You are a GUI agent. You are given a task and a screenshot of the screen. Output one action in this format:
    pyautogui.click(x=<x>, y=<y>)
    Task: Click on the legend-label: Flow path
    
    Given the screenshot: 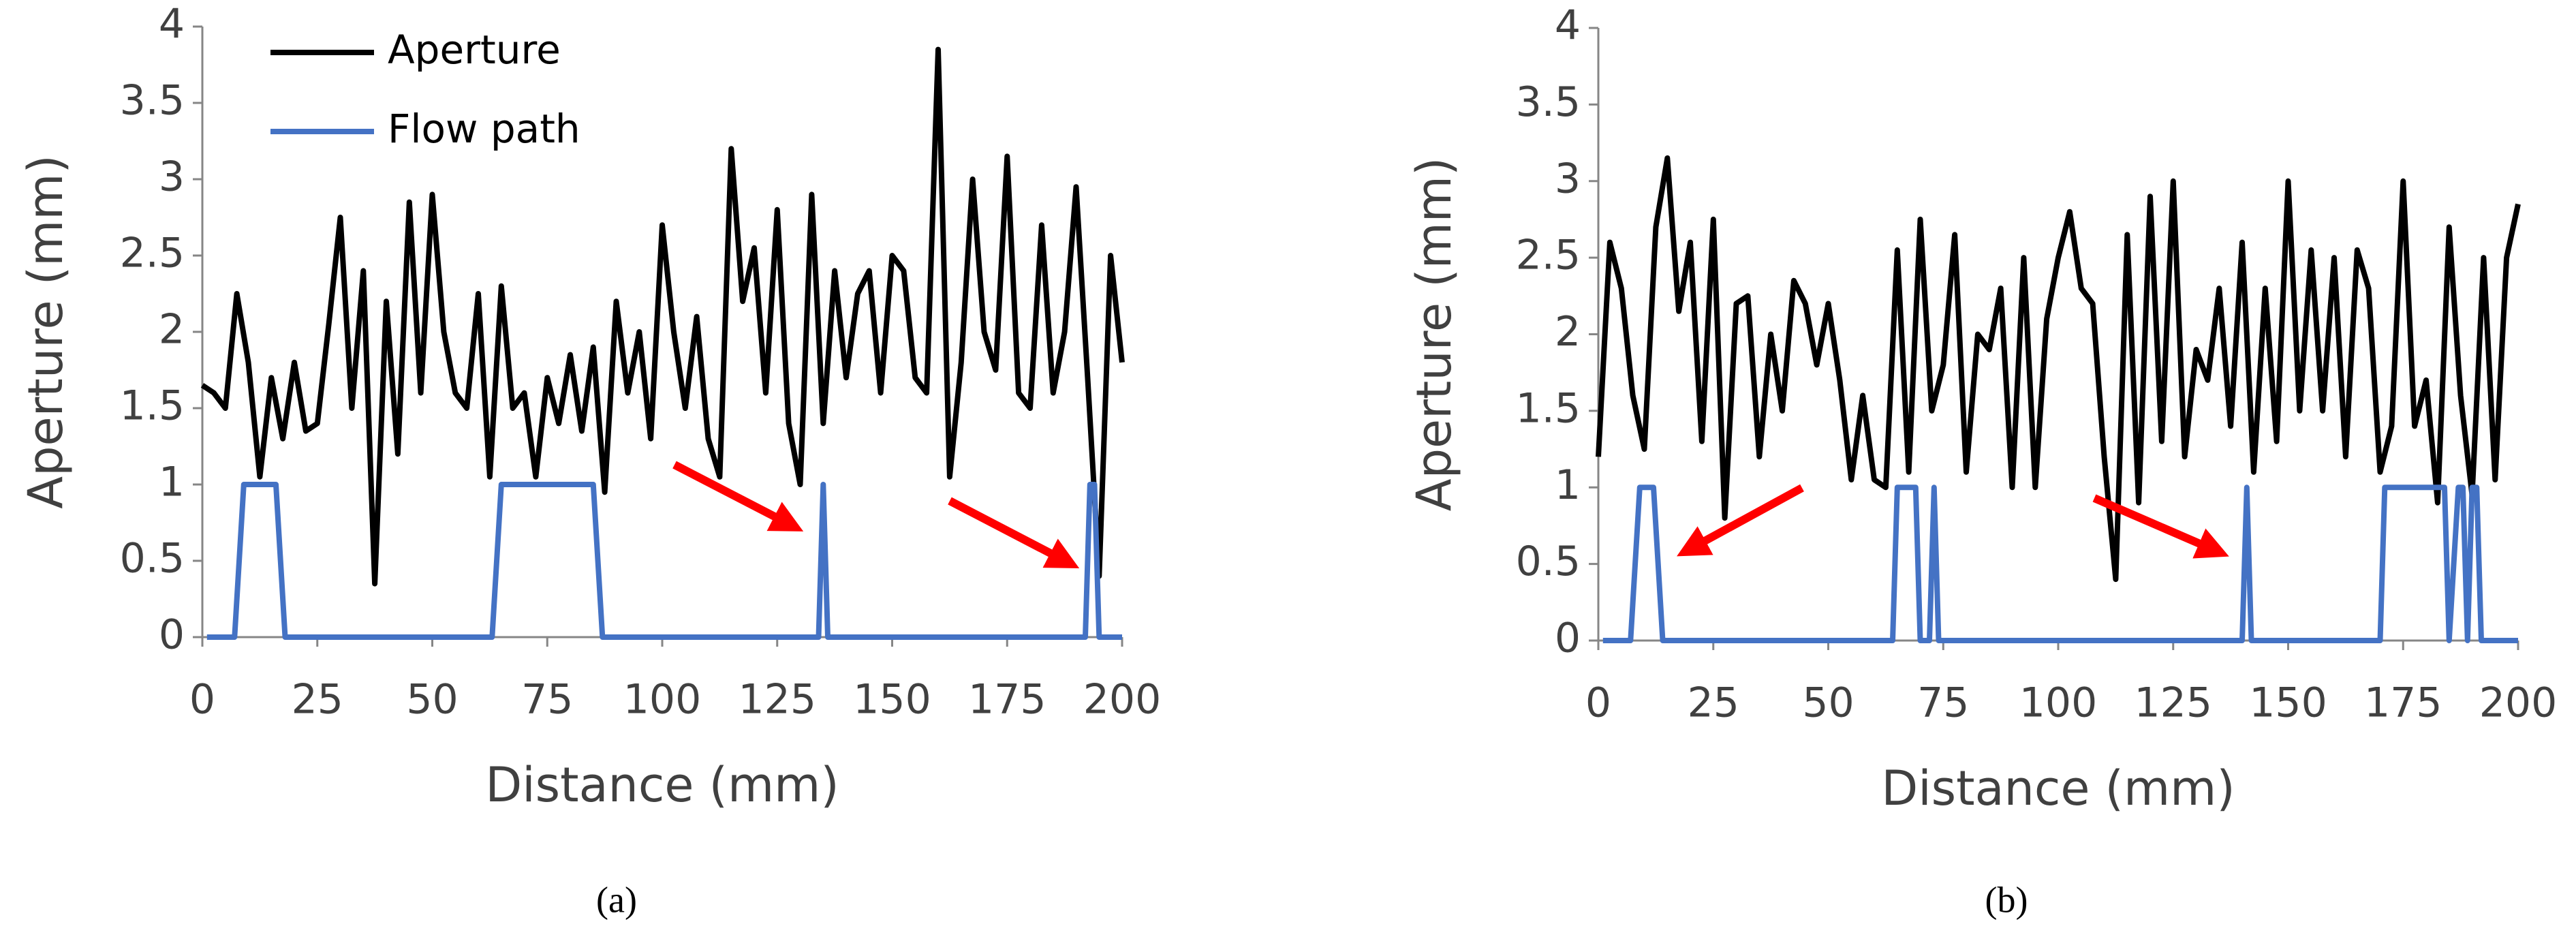 What is the action you would take?
    pyautogui.click(x=484, y=129)
    